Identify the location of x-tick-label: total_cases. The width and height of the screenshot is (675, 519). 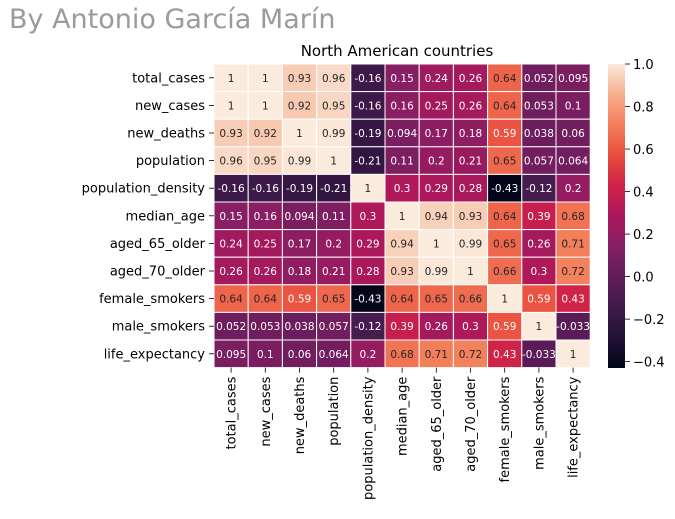
(232, 412).